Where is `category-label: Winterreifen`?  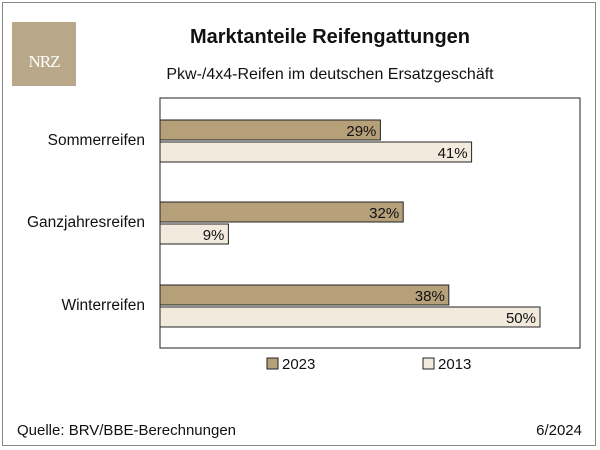
category-label: Winterreifen is located at coordinates (103, 305).